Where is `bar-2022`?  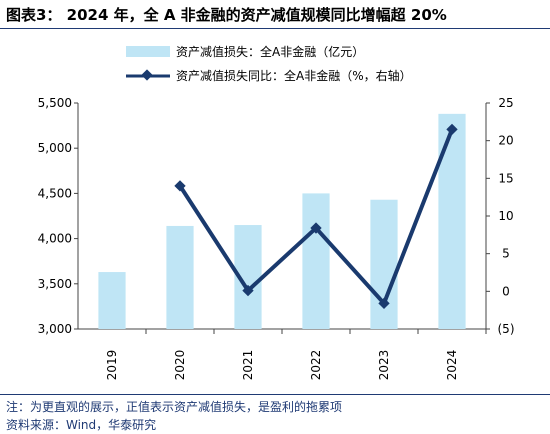 bar-2022 is located at coordinates (316, 261).